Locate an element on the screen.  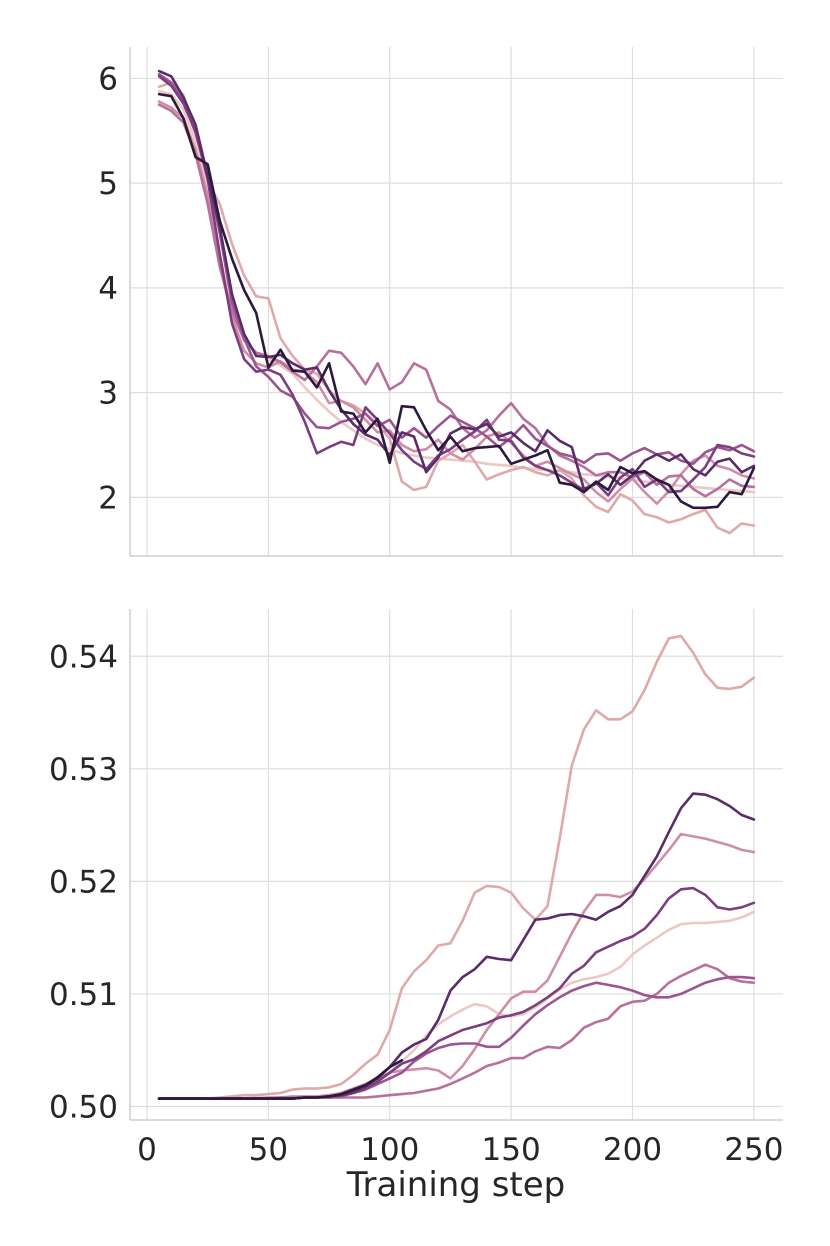
y-tick-label: 3 is located at coordinates (108, 394).